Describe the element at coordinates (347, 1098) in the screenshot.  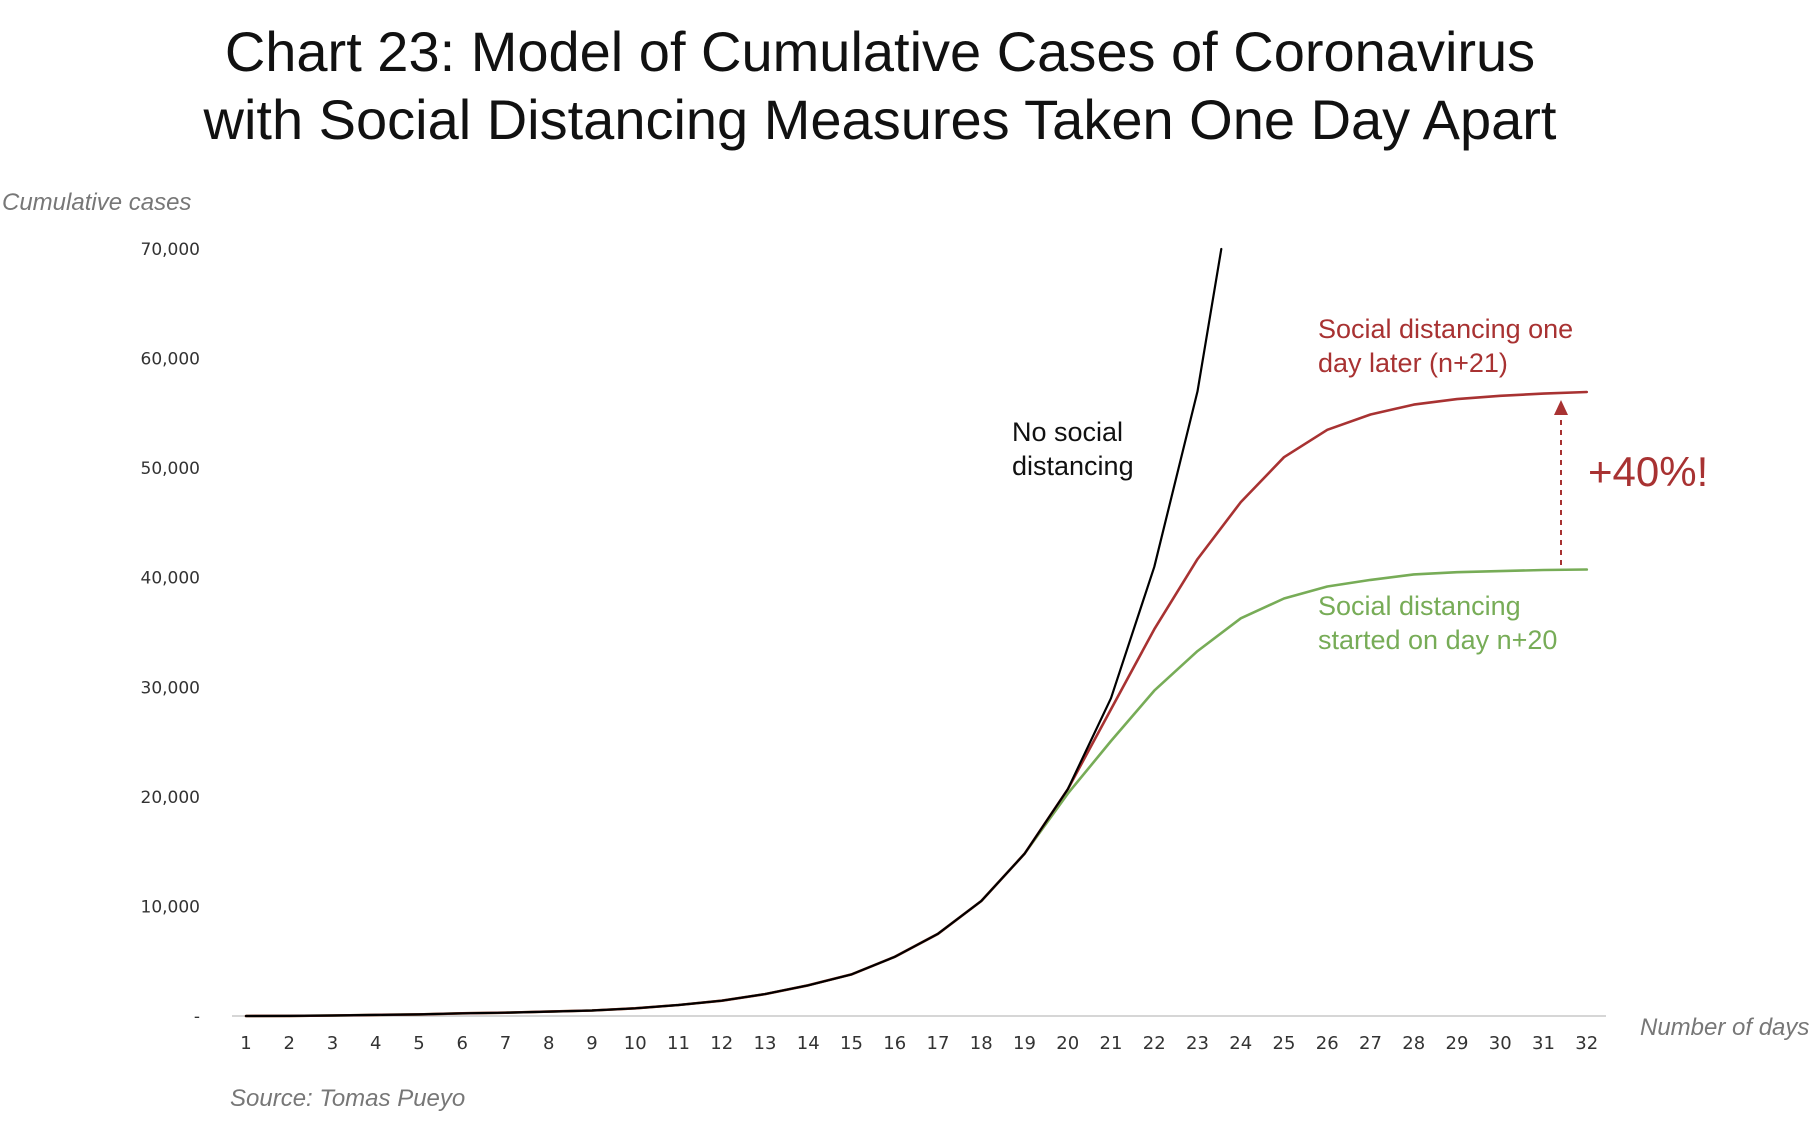
I see `source-note: Source: Tomas Pueyo` at that location.